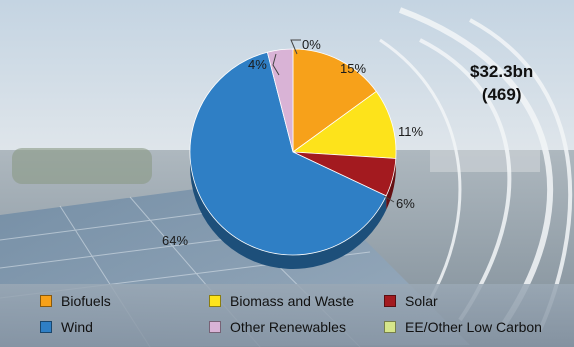 The image size is (574, 347). Describe the element at coordinates (86, 301) in the screenshot. I see `legend-label: Biofuels` at that location.